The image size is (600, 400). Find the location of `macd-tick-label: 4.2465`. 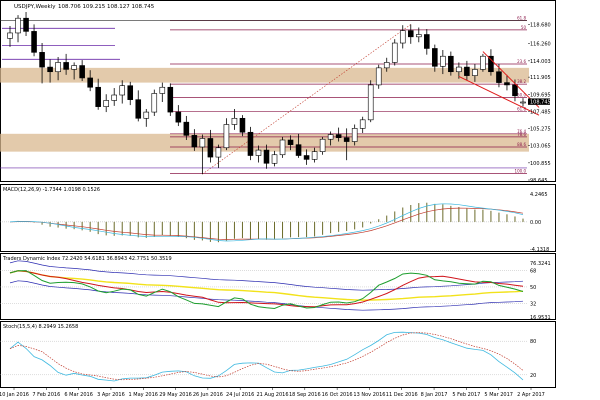

macd-tick-label: 4.2465 is located at coordinates (539, 195).